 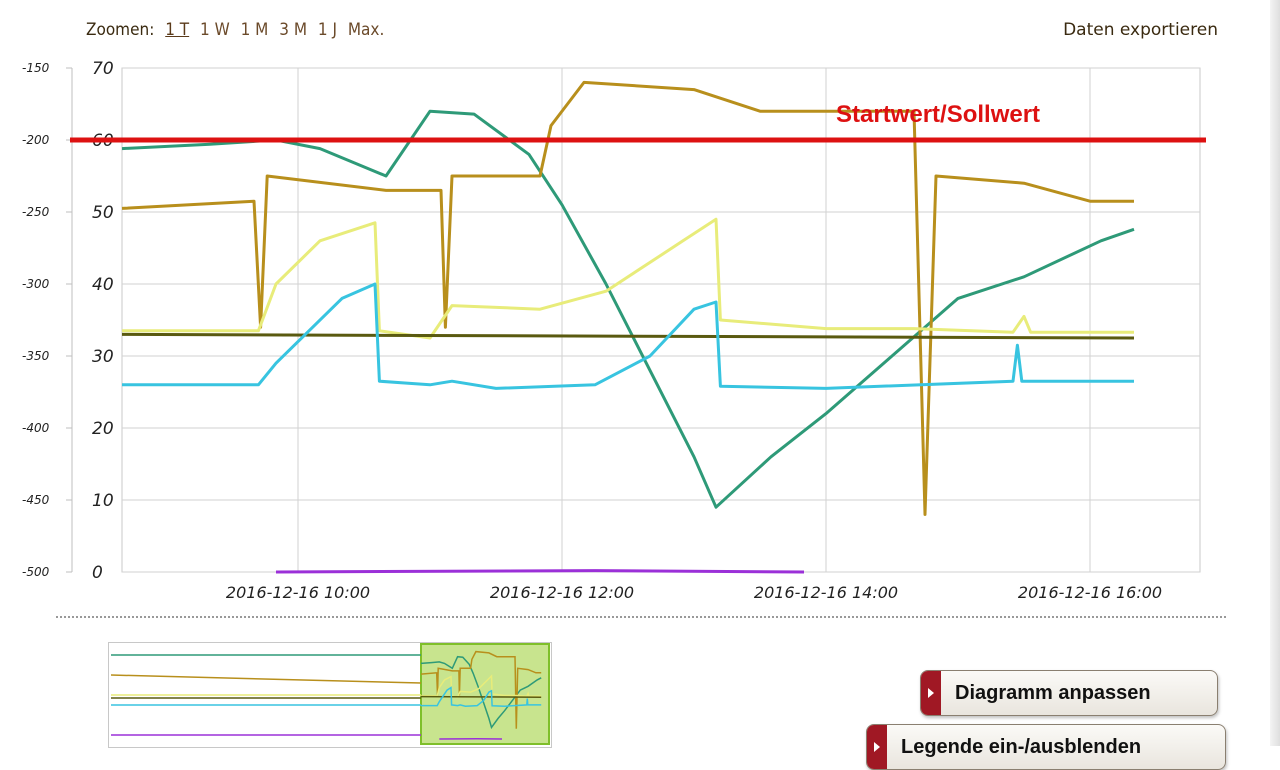 What do you see at coordinates (36, 68) in the screenshot?
I see `y-left-tick-label: -150` at bounding box center [36, 68].